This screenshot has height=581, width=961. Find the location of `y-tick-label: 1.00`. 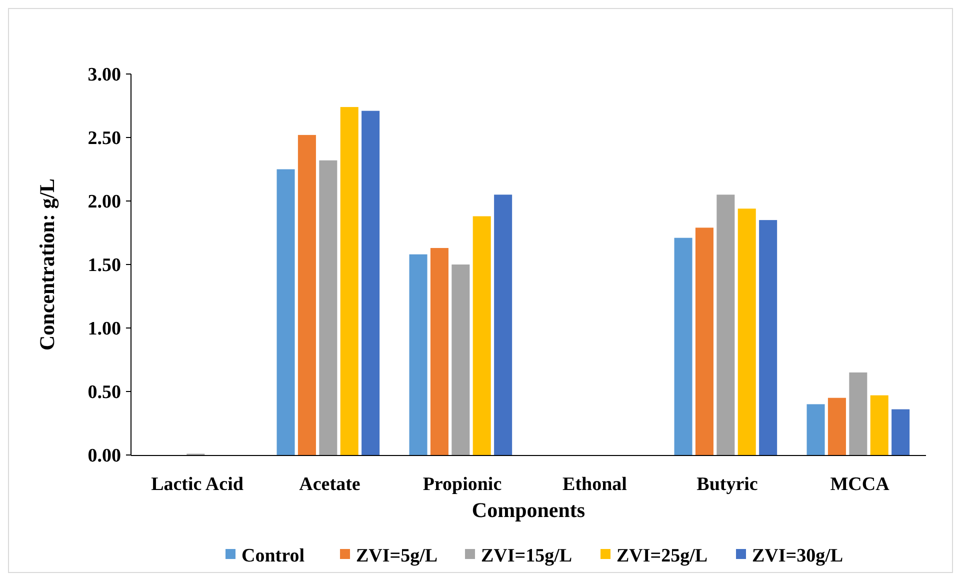

y-tick-label: 1.00 is located at coordinates (104, 329).